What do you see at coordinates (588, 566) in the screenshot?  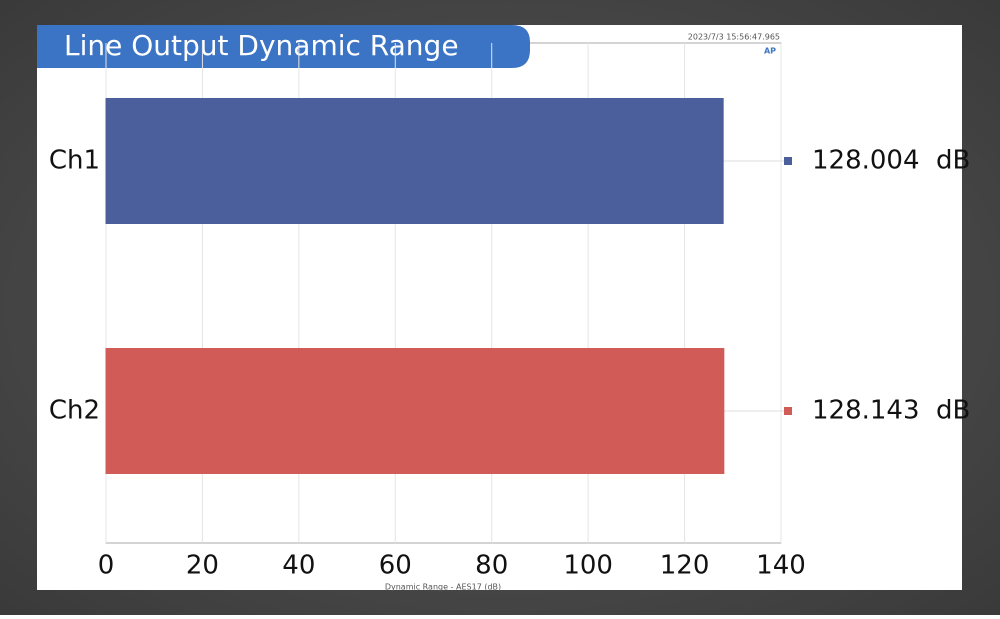 I see `x-tick-label: 100` at bounding box center [588, 566].